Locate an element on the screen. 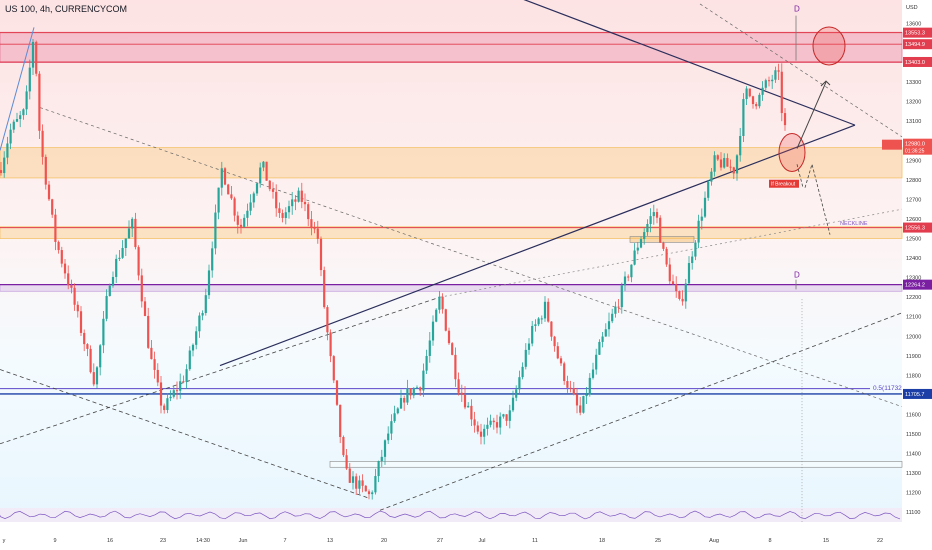 Image resolution: width=932 pixels, height=550 pixels. breakout-badge is located at coordinates (784, 183).